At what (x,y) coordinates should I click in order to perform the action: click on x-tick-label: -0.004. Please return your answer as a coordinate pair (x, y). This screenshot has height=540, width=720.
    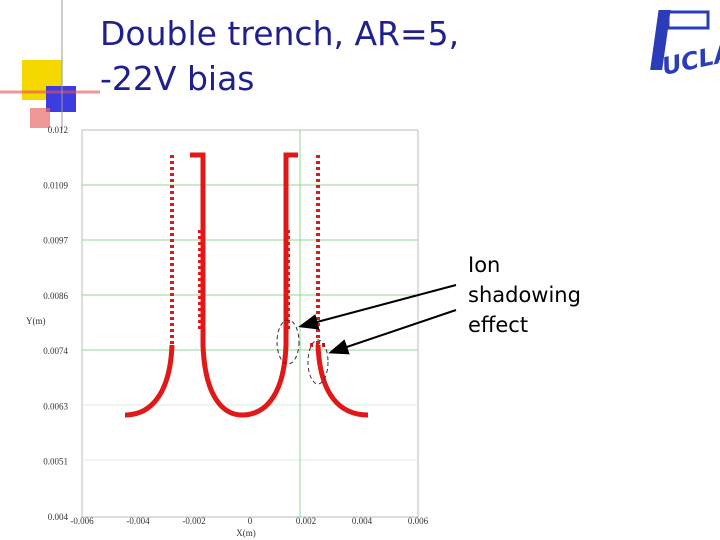
    Looking at the image, I should click on (138, 521).